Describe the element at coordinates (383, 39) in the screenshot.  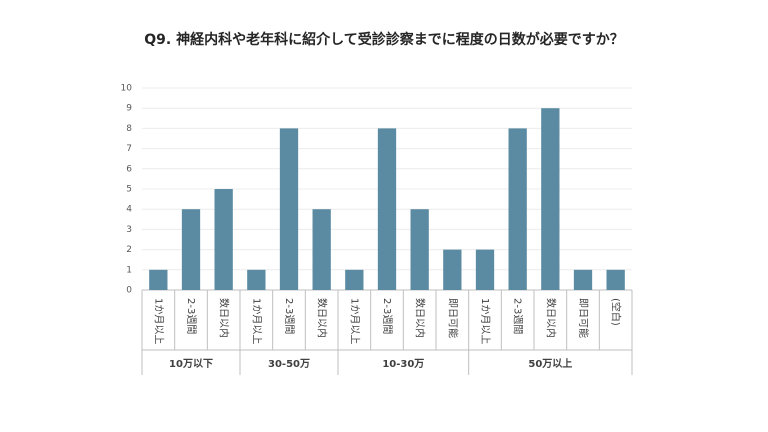
I see `chart-title: Q9. 神経内科や老年科に紹介して受診診察までに程度の日数が必要ですか？` at that location.